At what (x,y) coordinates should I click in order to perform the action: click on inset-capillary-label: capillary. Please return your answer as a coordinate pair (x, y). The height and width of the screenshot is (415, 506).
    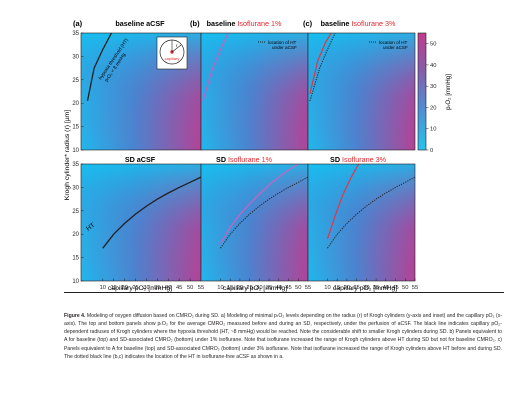
    Looking at the image, I should click on (172, 58).